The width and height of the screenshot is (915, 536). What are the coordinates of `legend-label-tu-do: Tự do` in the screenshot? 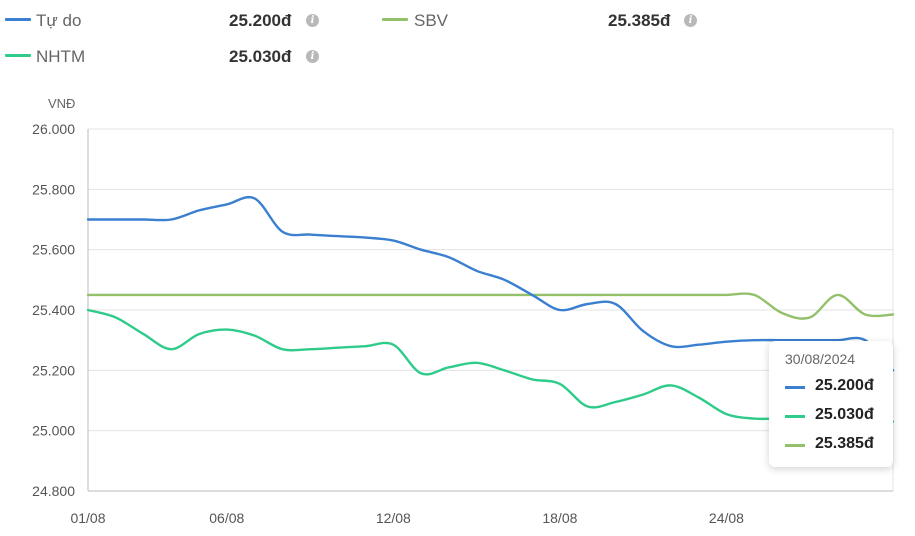 It's located at (59, 20).